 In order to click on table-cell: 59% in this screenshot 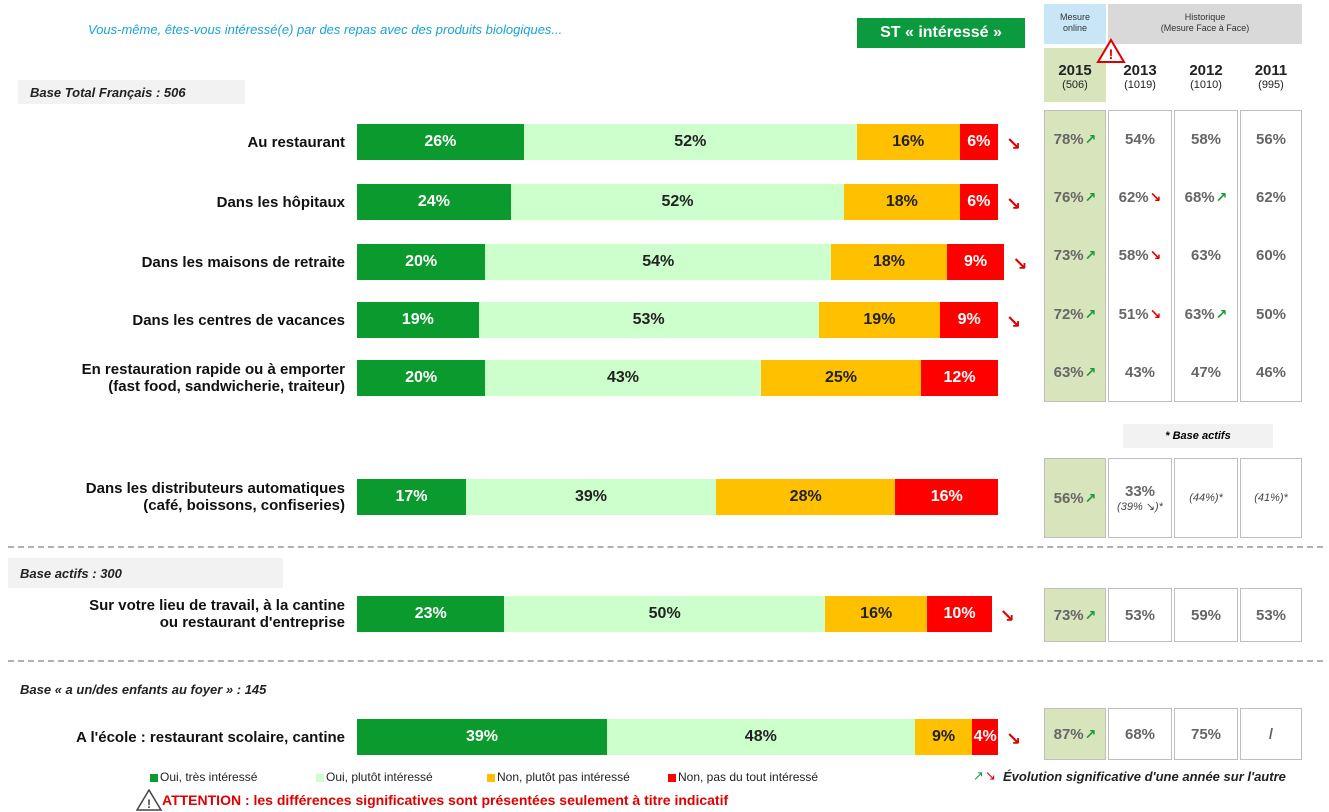, I will do `click(1206, 615)`.